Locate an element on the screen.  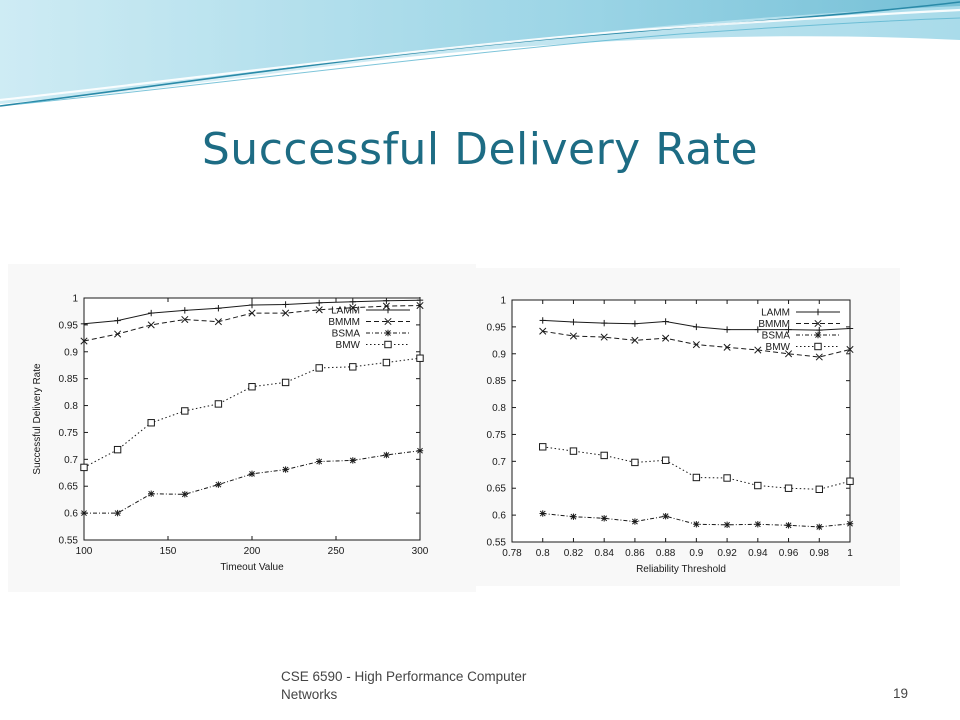
x-tick-label: 0.88 is located at coordinates (666, 553).